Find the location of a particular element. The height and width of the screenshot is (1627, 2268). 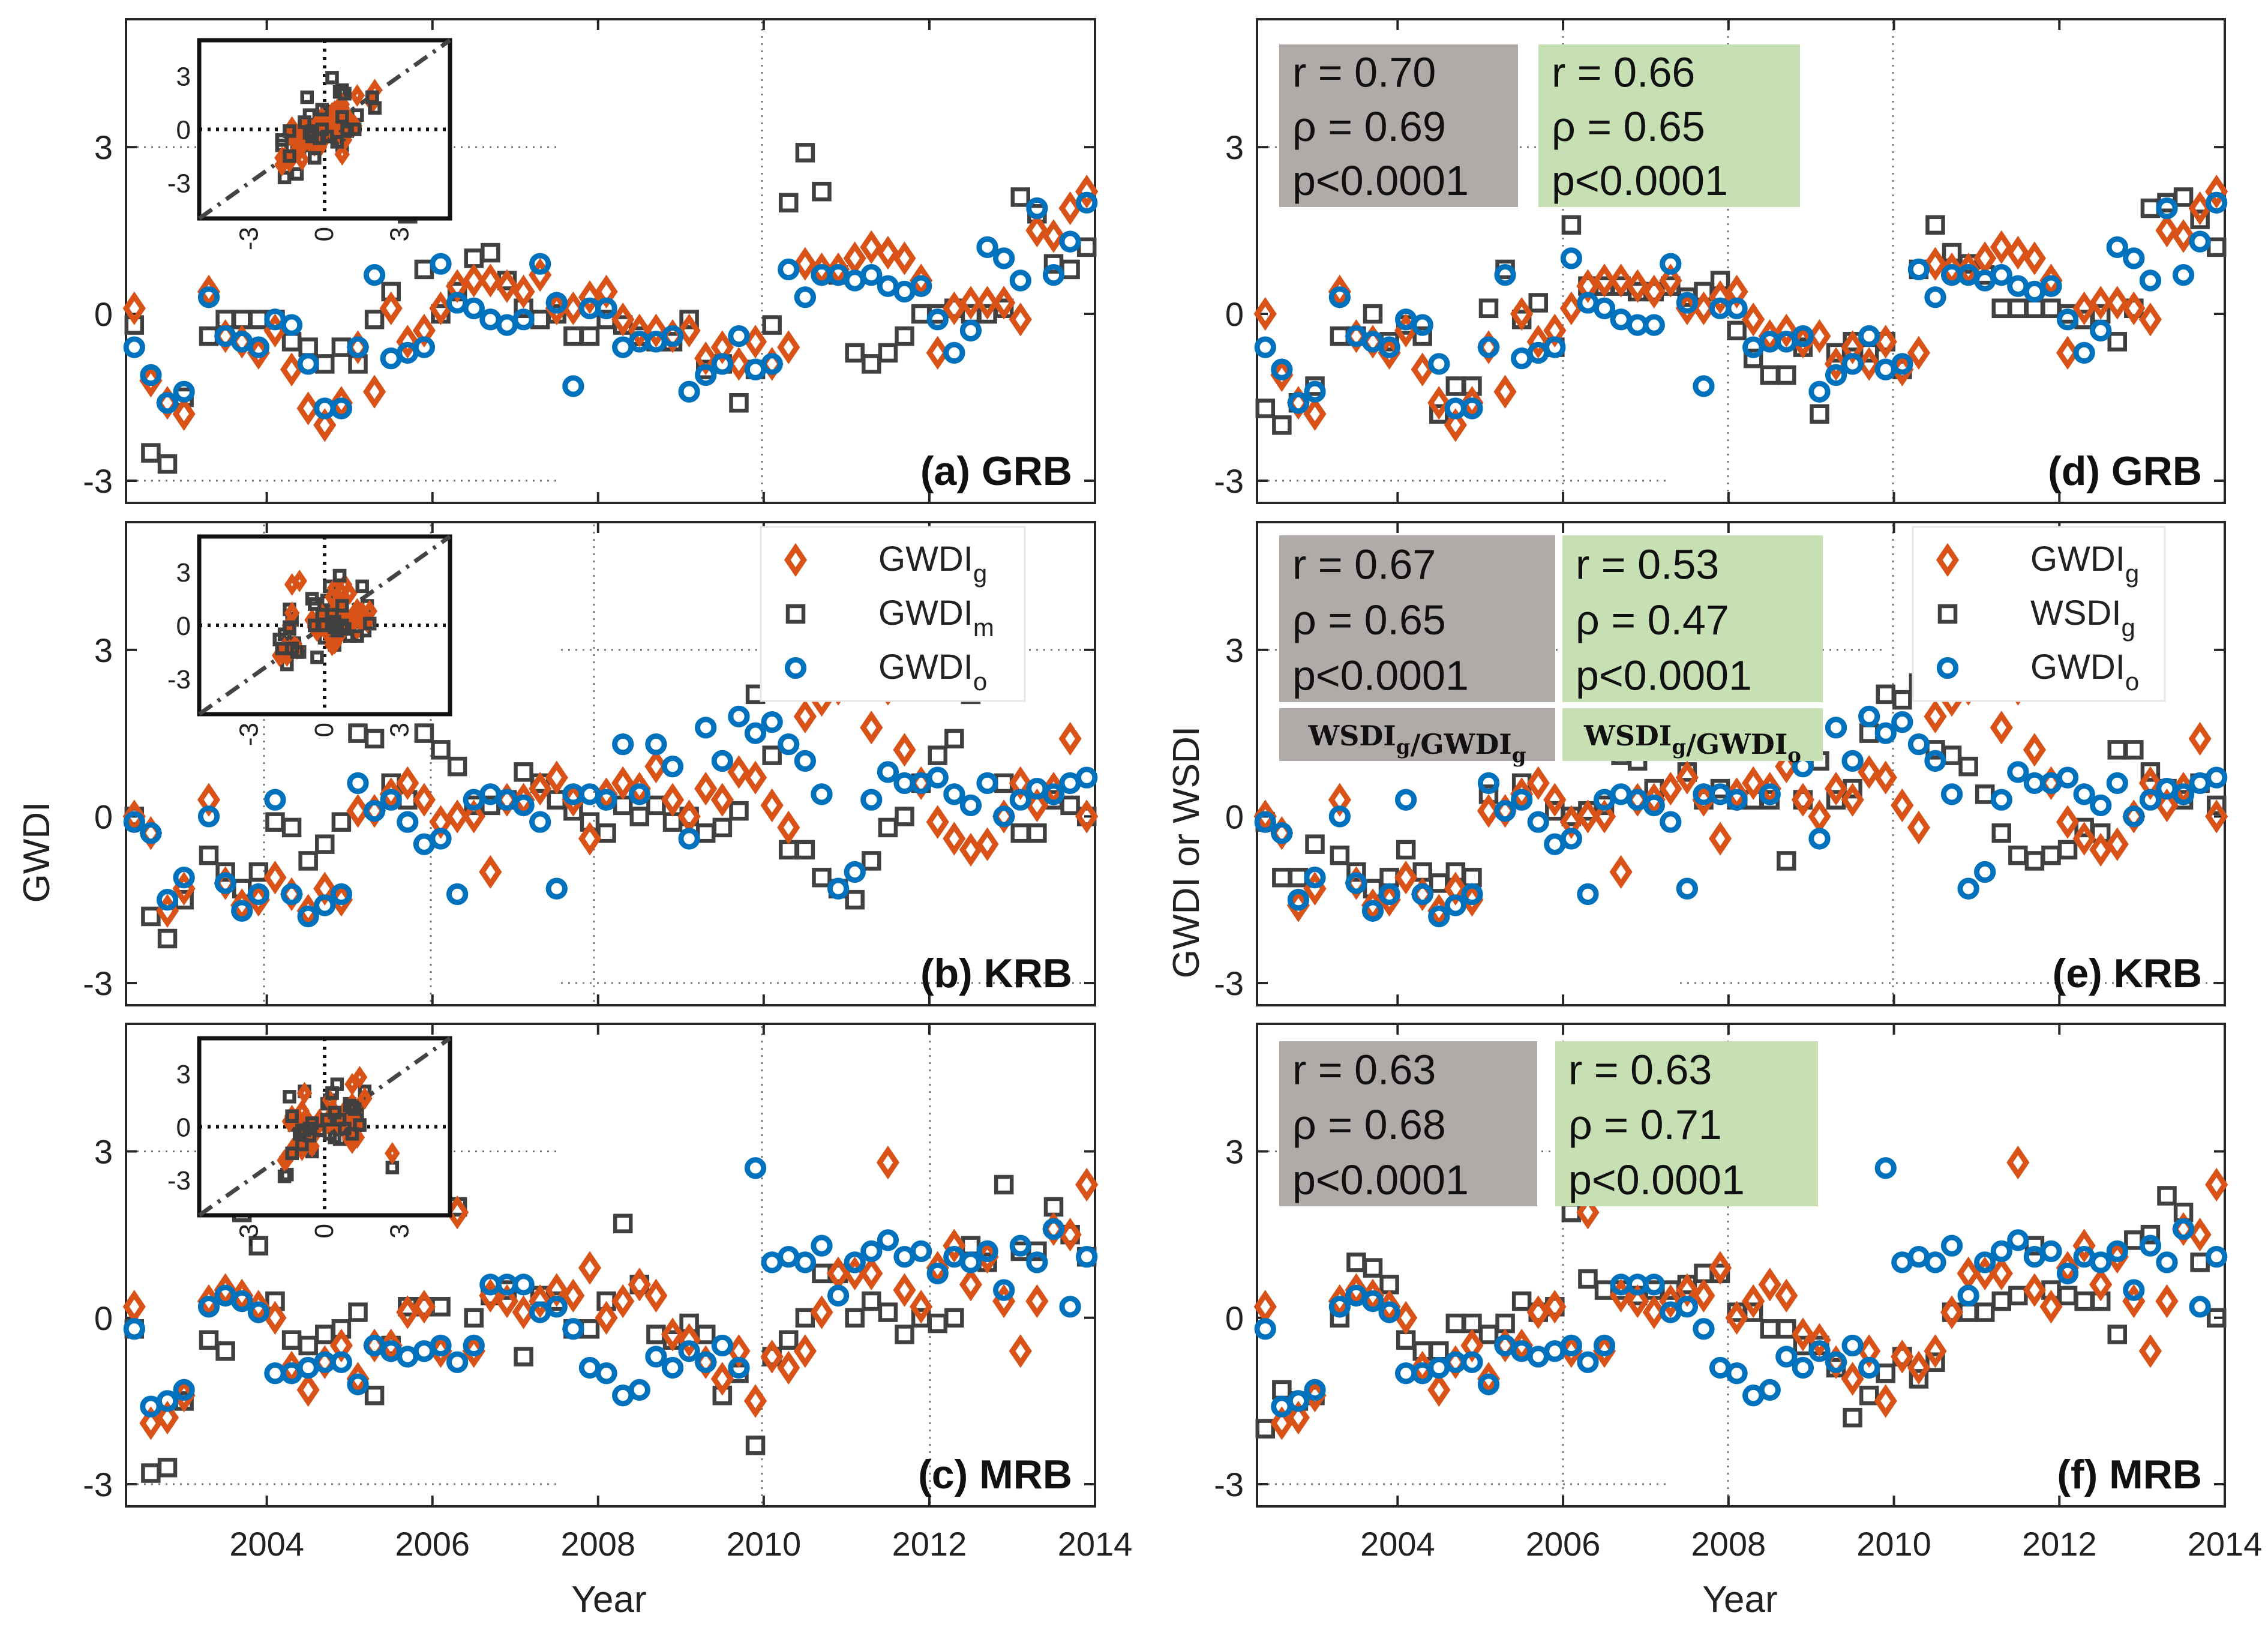

stat-p: p<0.0001 is located at coordinates (1380, 675).